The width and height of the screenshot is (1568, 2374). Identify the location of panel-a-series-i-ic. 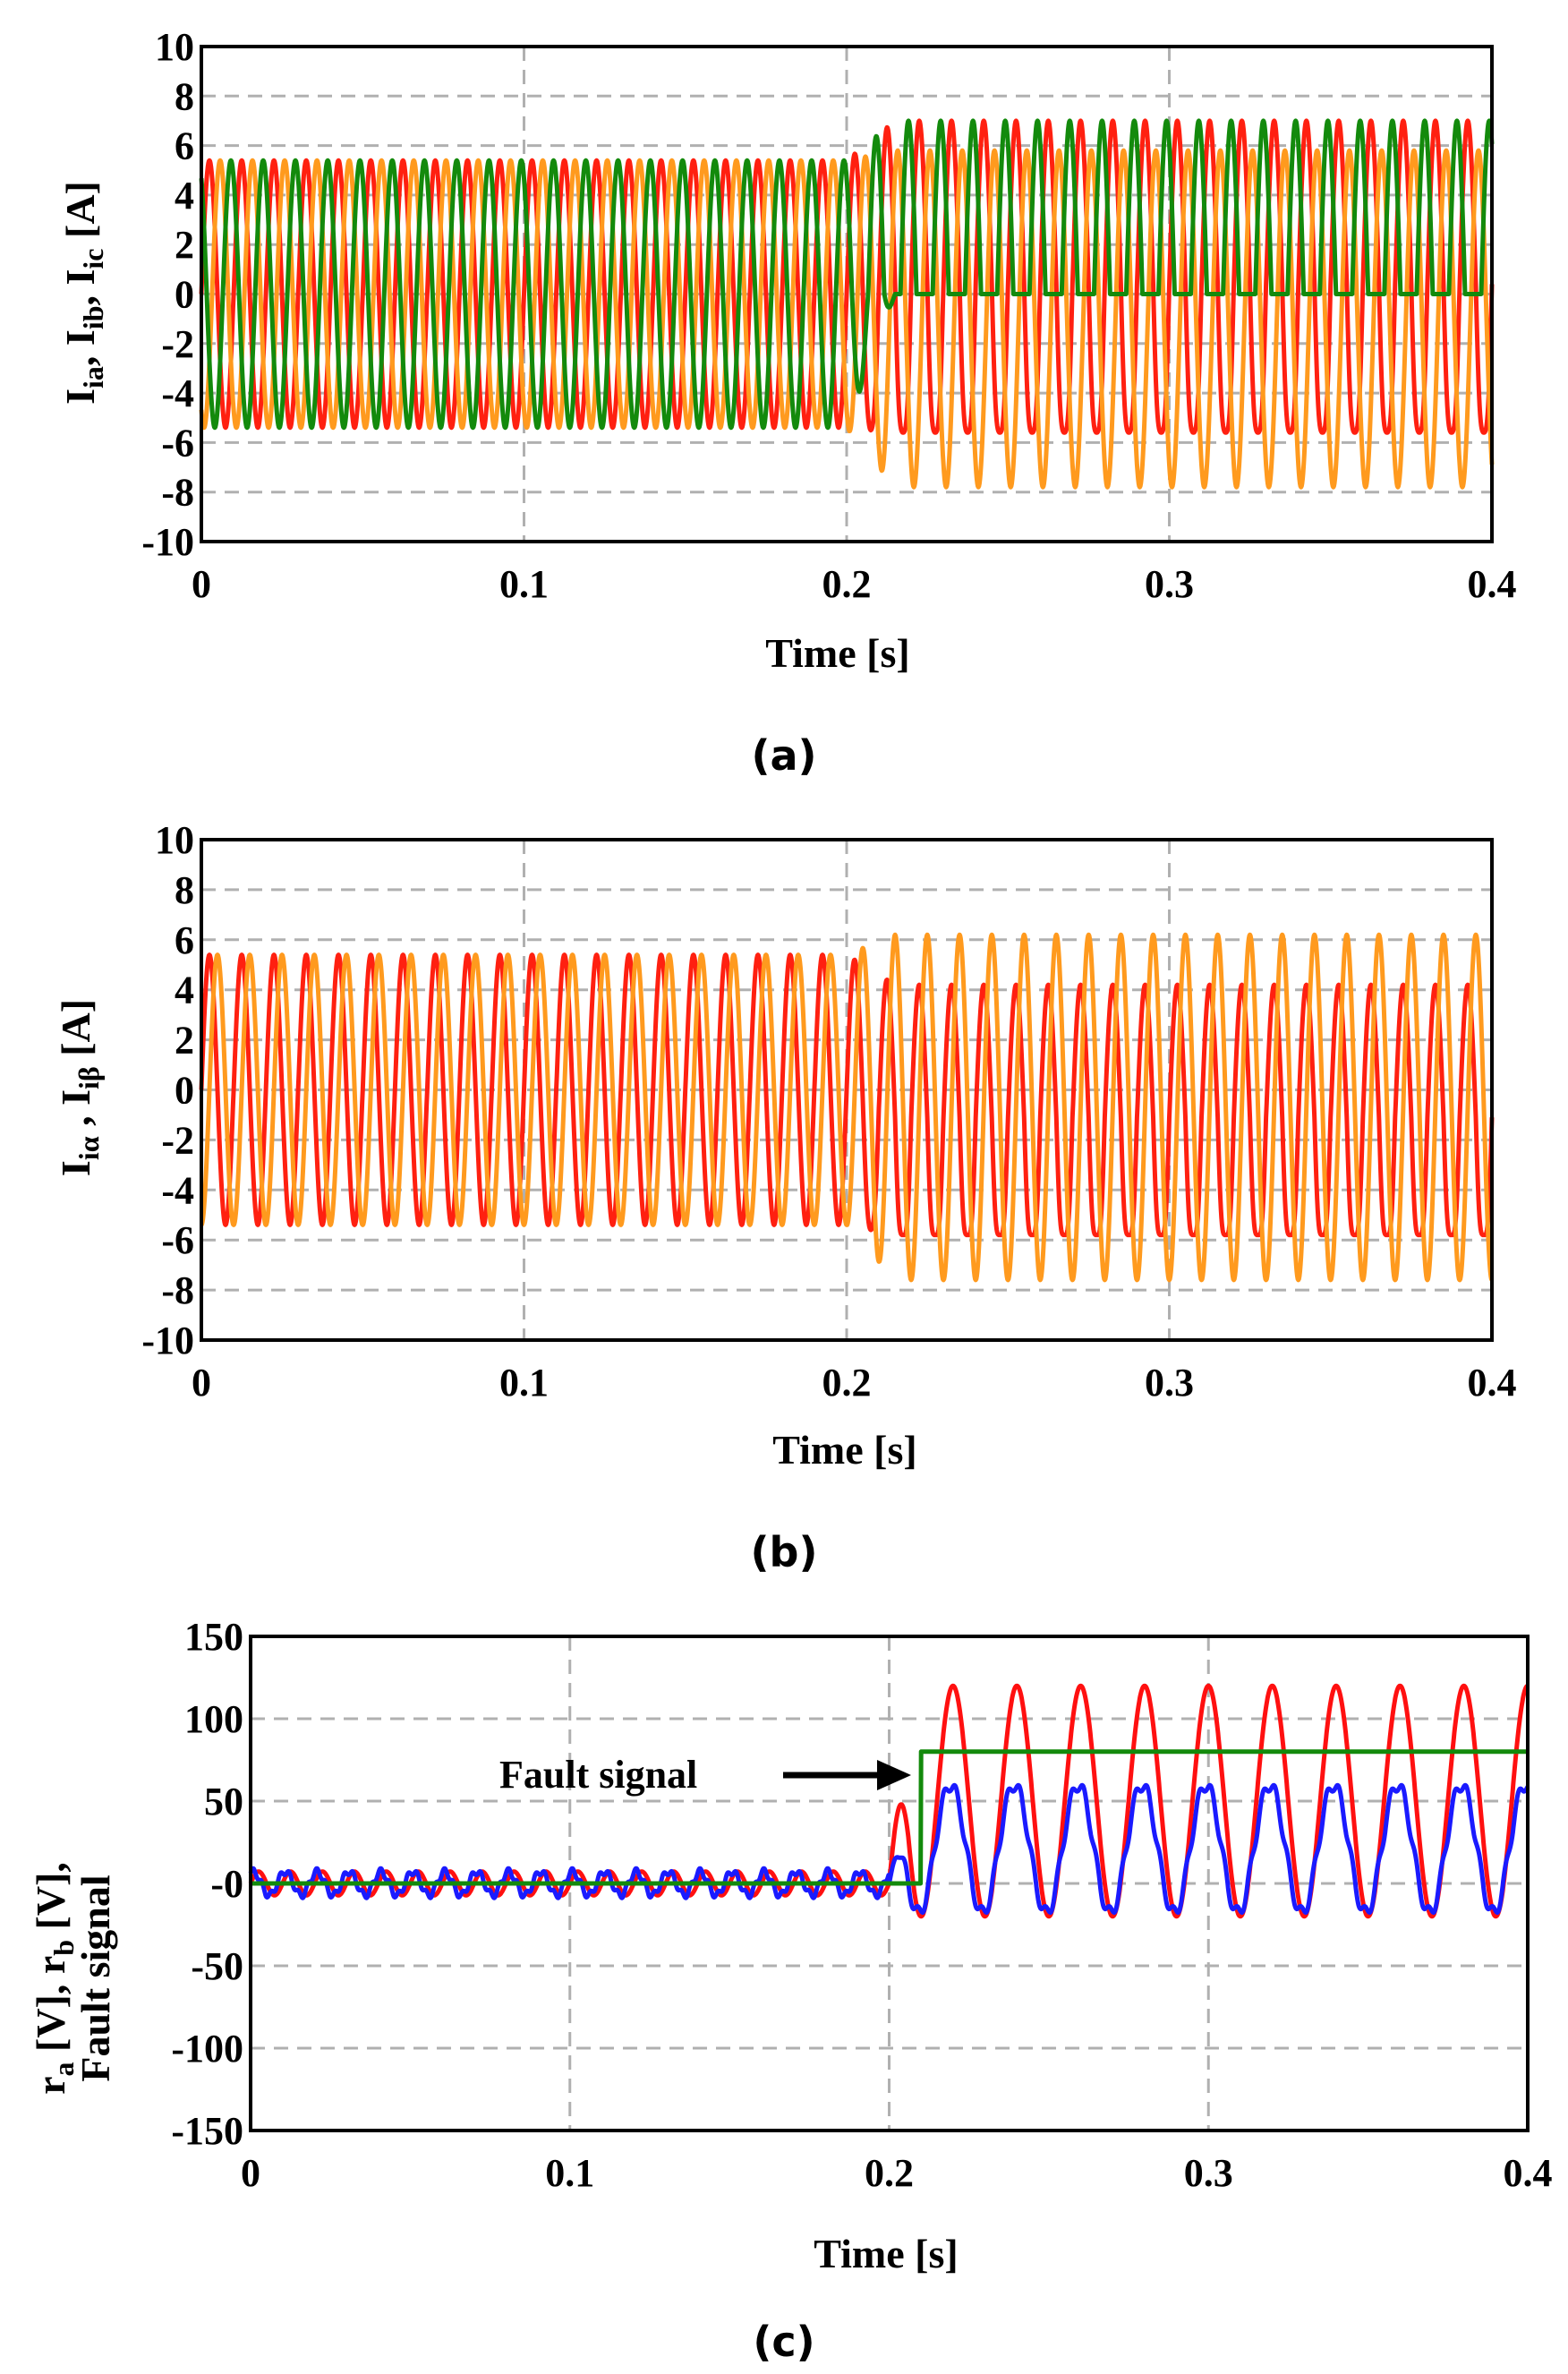
(847, 274).